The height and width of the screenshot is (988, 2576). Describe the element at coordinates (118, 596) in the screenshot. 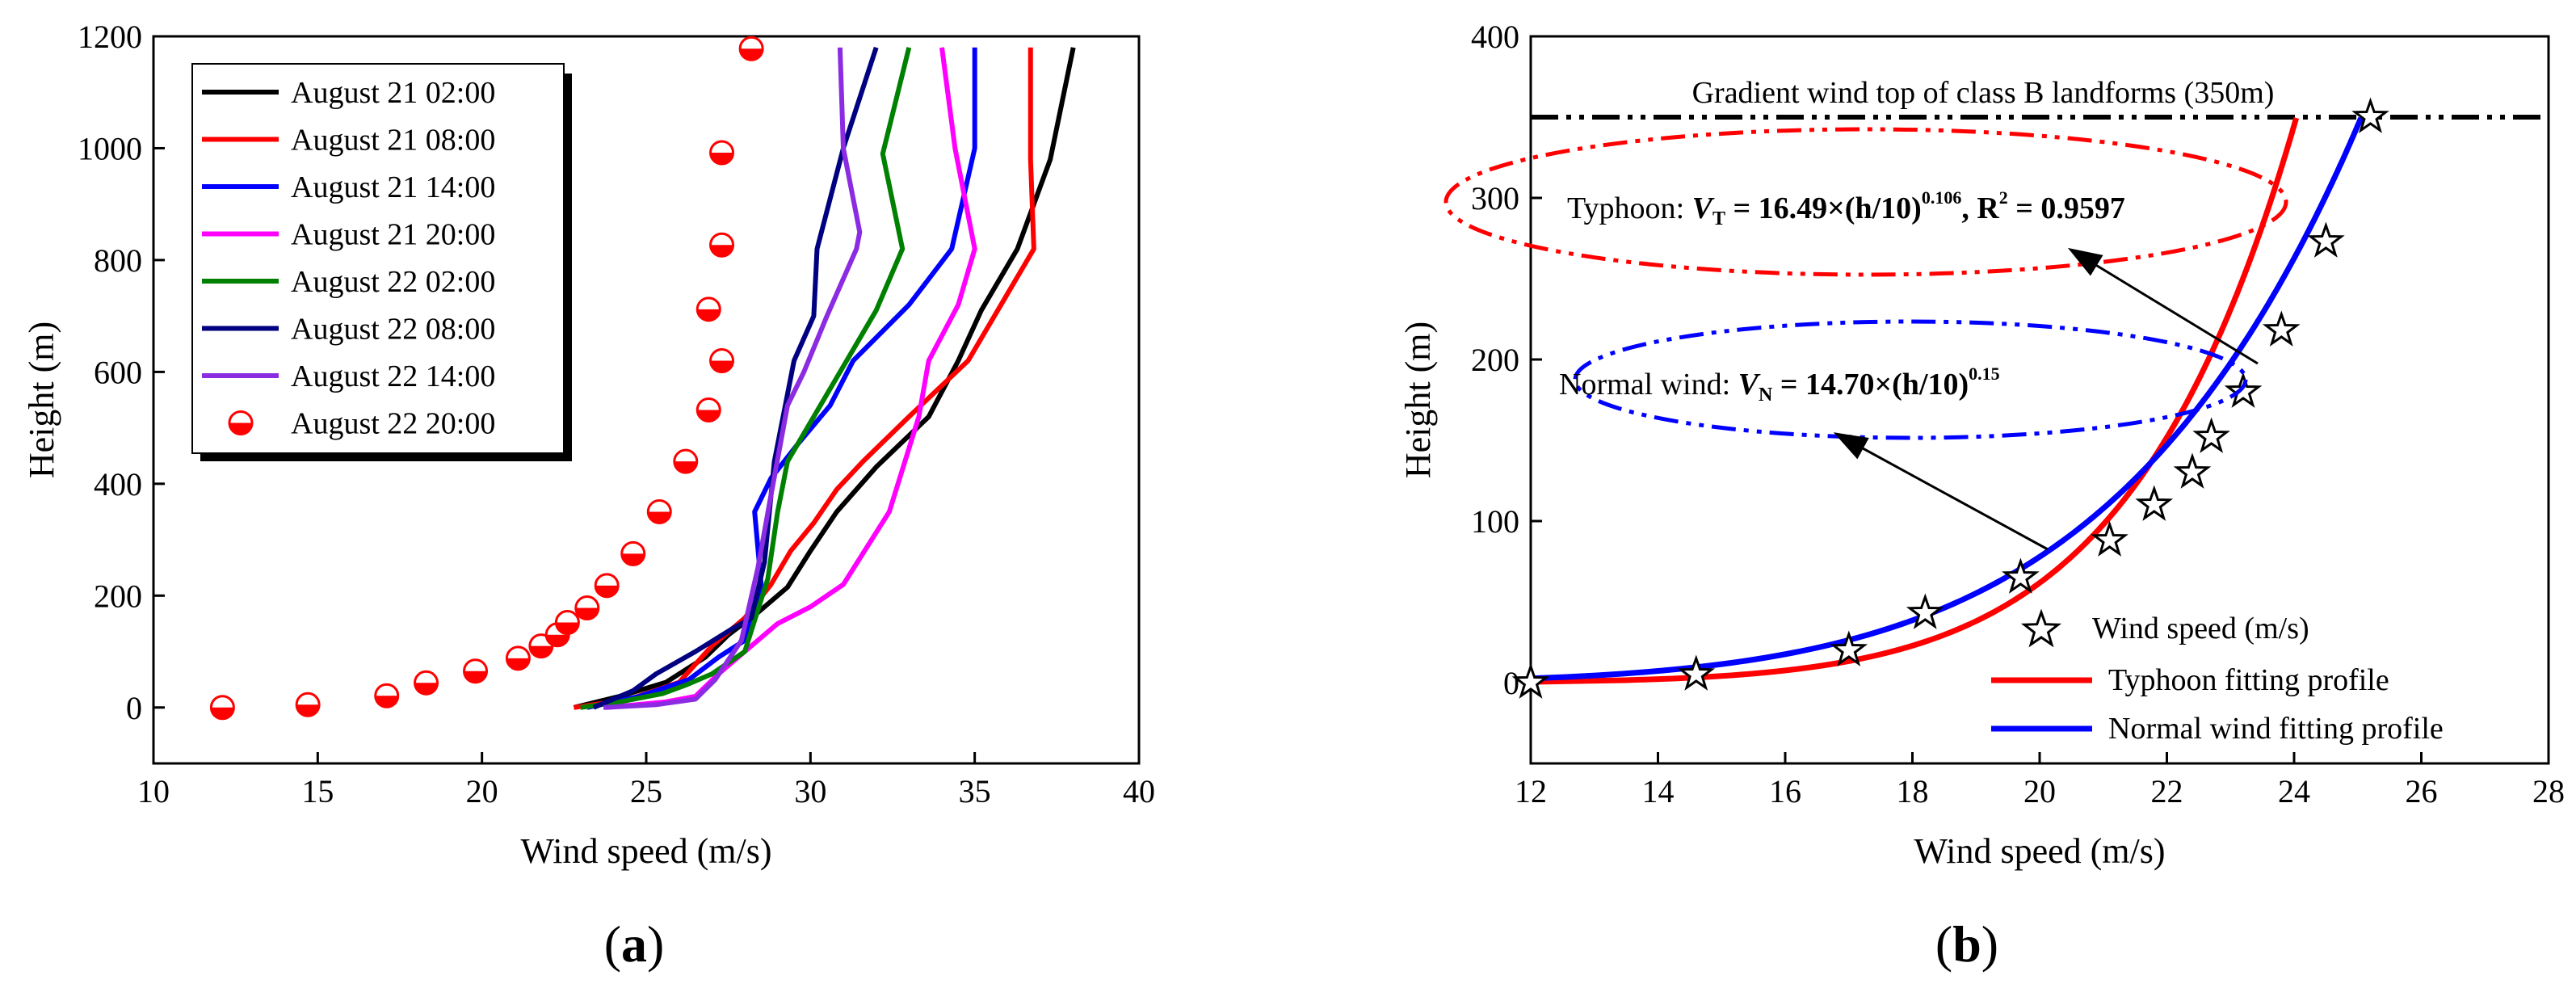

I see `y-tick-label-a: 200` at that location.